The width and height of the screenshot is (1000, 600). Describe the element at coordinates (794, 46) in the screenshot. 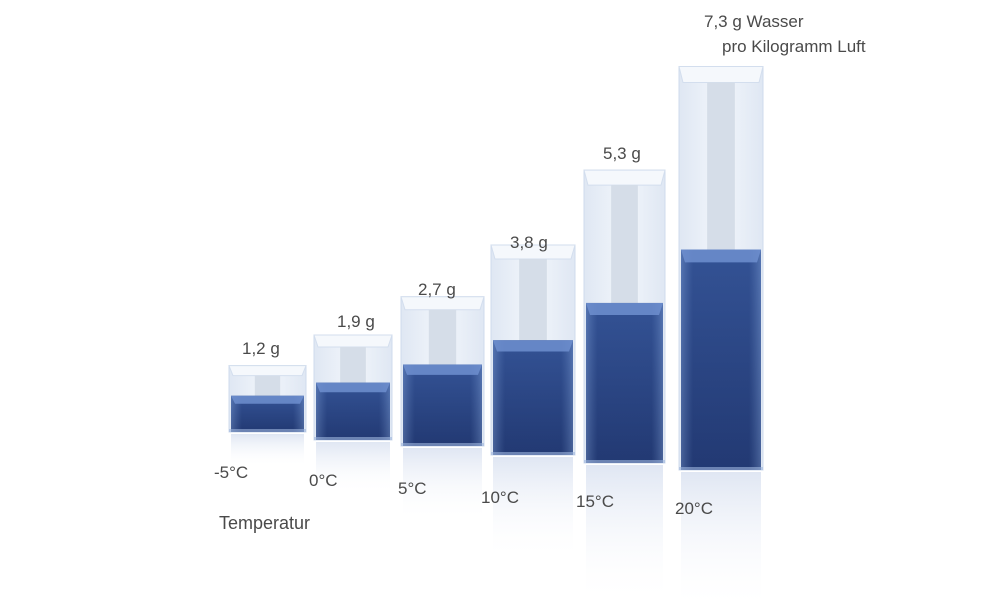

I see `unit-note: pro Kilogramm Luft` at that location.